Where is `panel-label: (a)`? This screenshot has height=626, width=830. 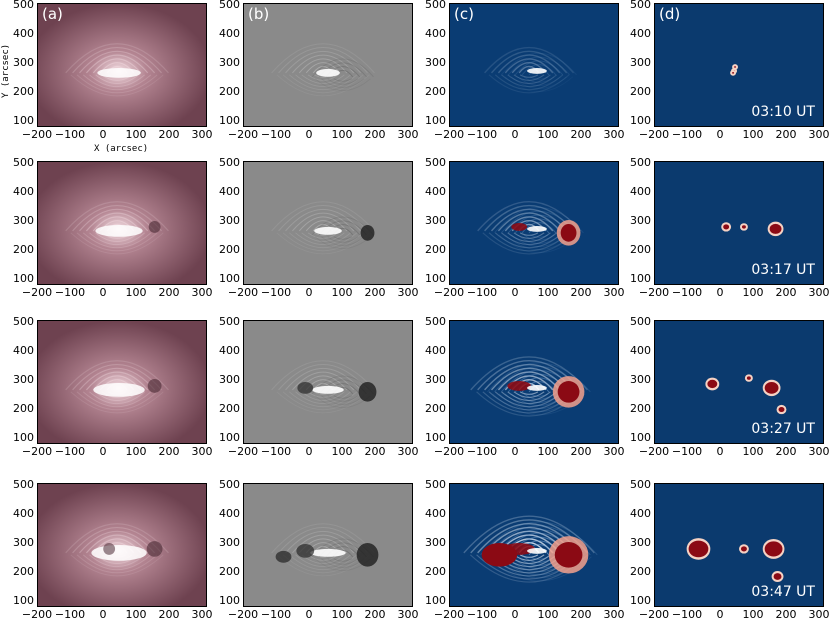
panel-label: (a) is located at coordinates (52, 14).